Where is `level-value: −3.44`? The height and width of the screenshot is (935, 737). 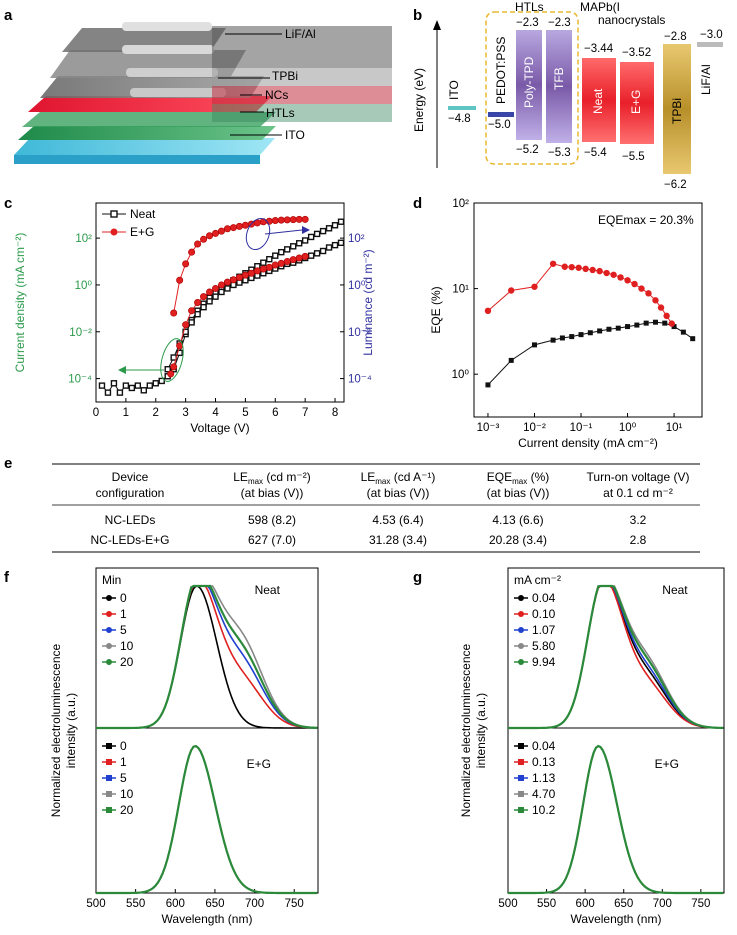 level-value: −3.44 is located at coordinates (599, 49).